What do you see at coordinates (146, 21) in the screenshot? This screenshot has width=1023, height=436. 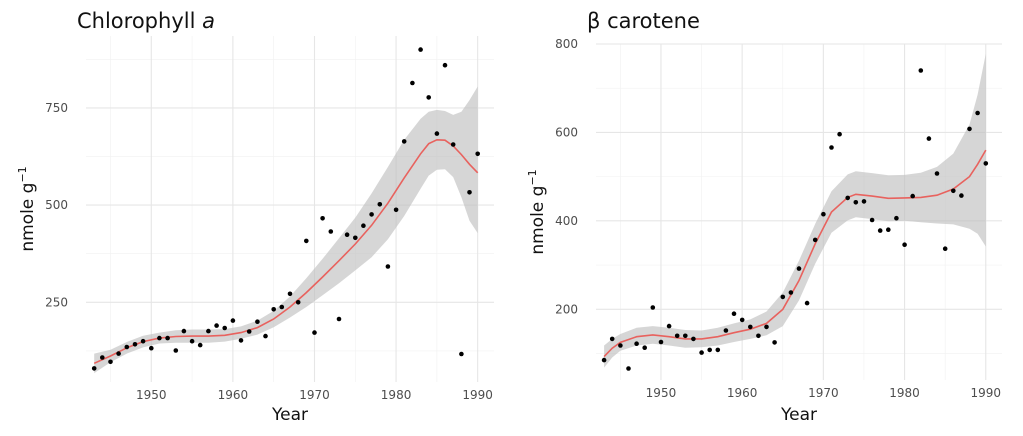 I see `chart-title: Chlorophyll a` at bounding box center [146, 21].